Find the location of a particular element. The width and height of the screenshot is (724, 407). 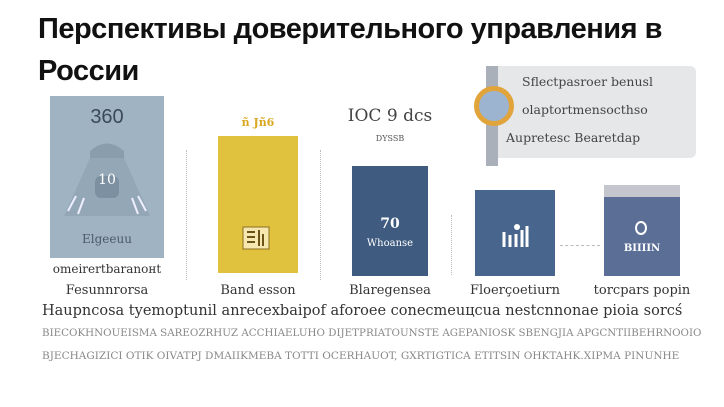

bar-caption: Whoanse is located at coordinates (390, 243).